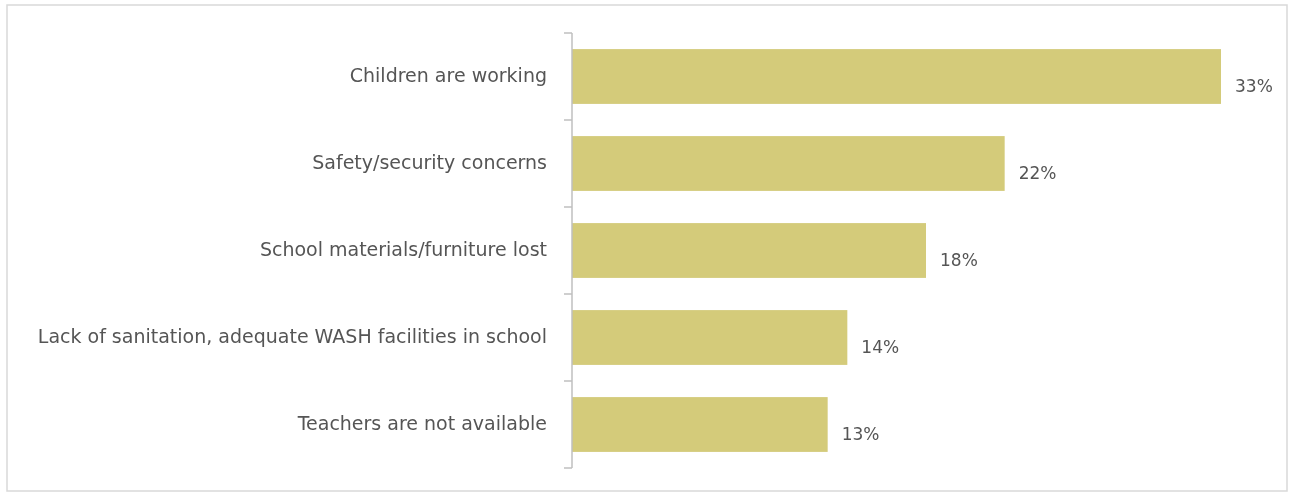 The width and height of the screenshot is (1291, 495). I want to click on y-tick-label: School materials/furniture lost, so click(403, 249).